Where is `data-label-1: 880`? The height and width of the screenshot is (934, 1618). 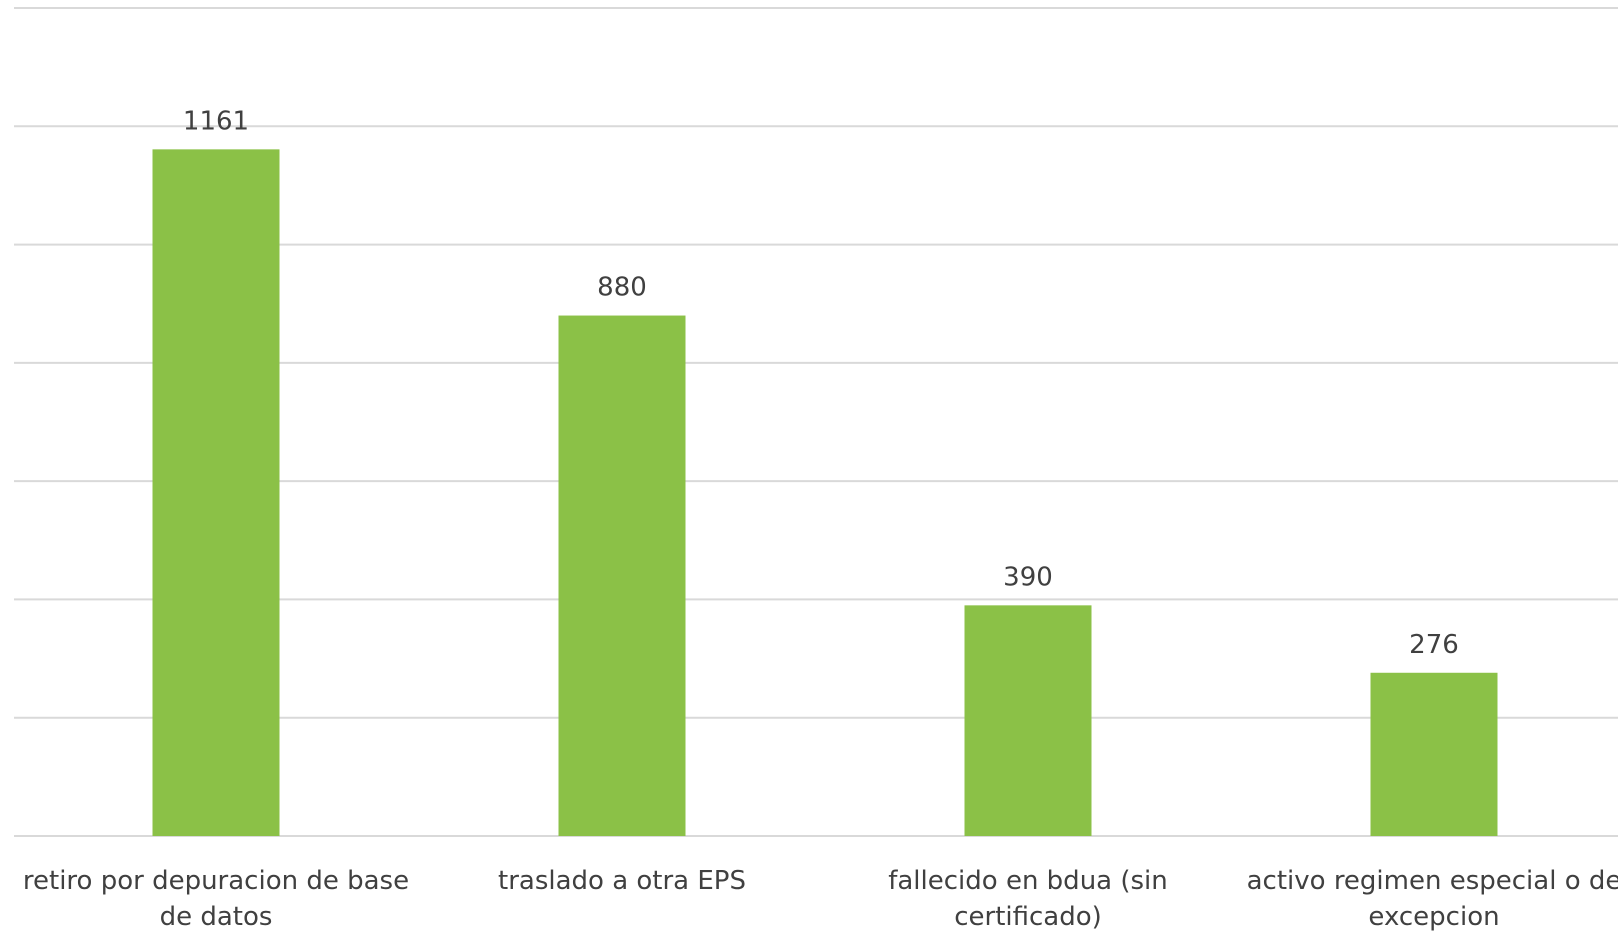 data-label-1: 880 is located at coordinates (622, 288).